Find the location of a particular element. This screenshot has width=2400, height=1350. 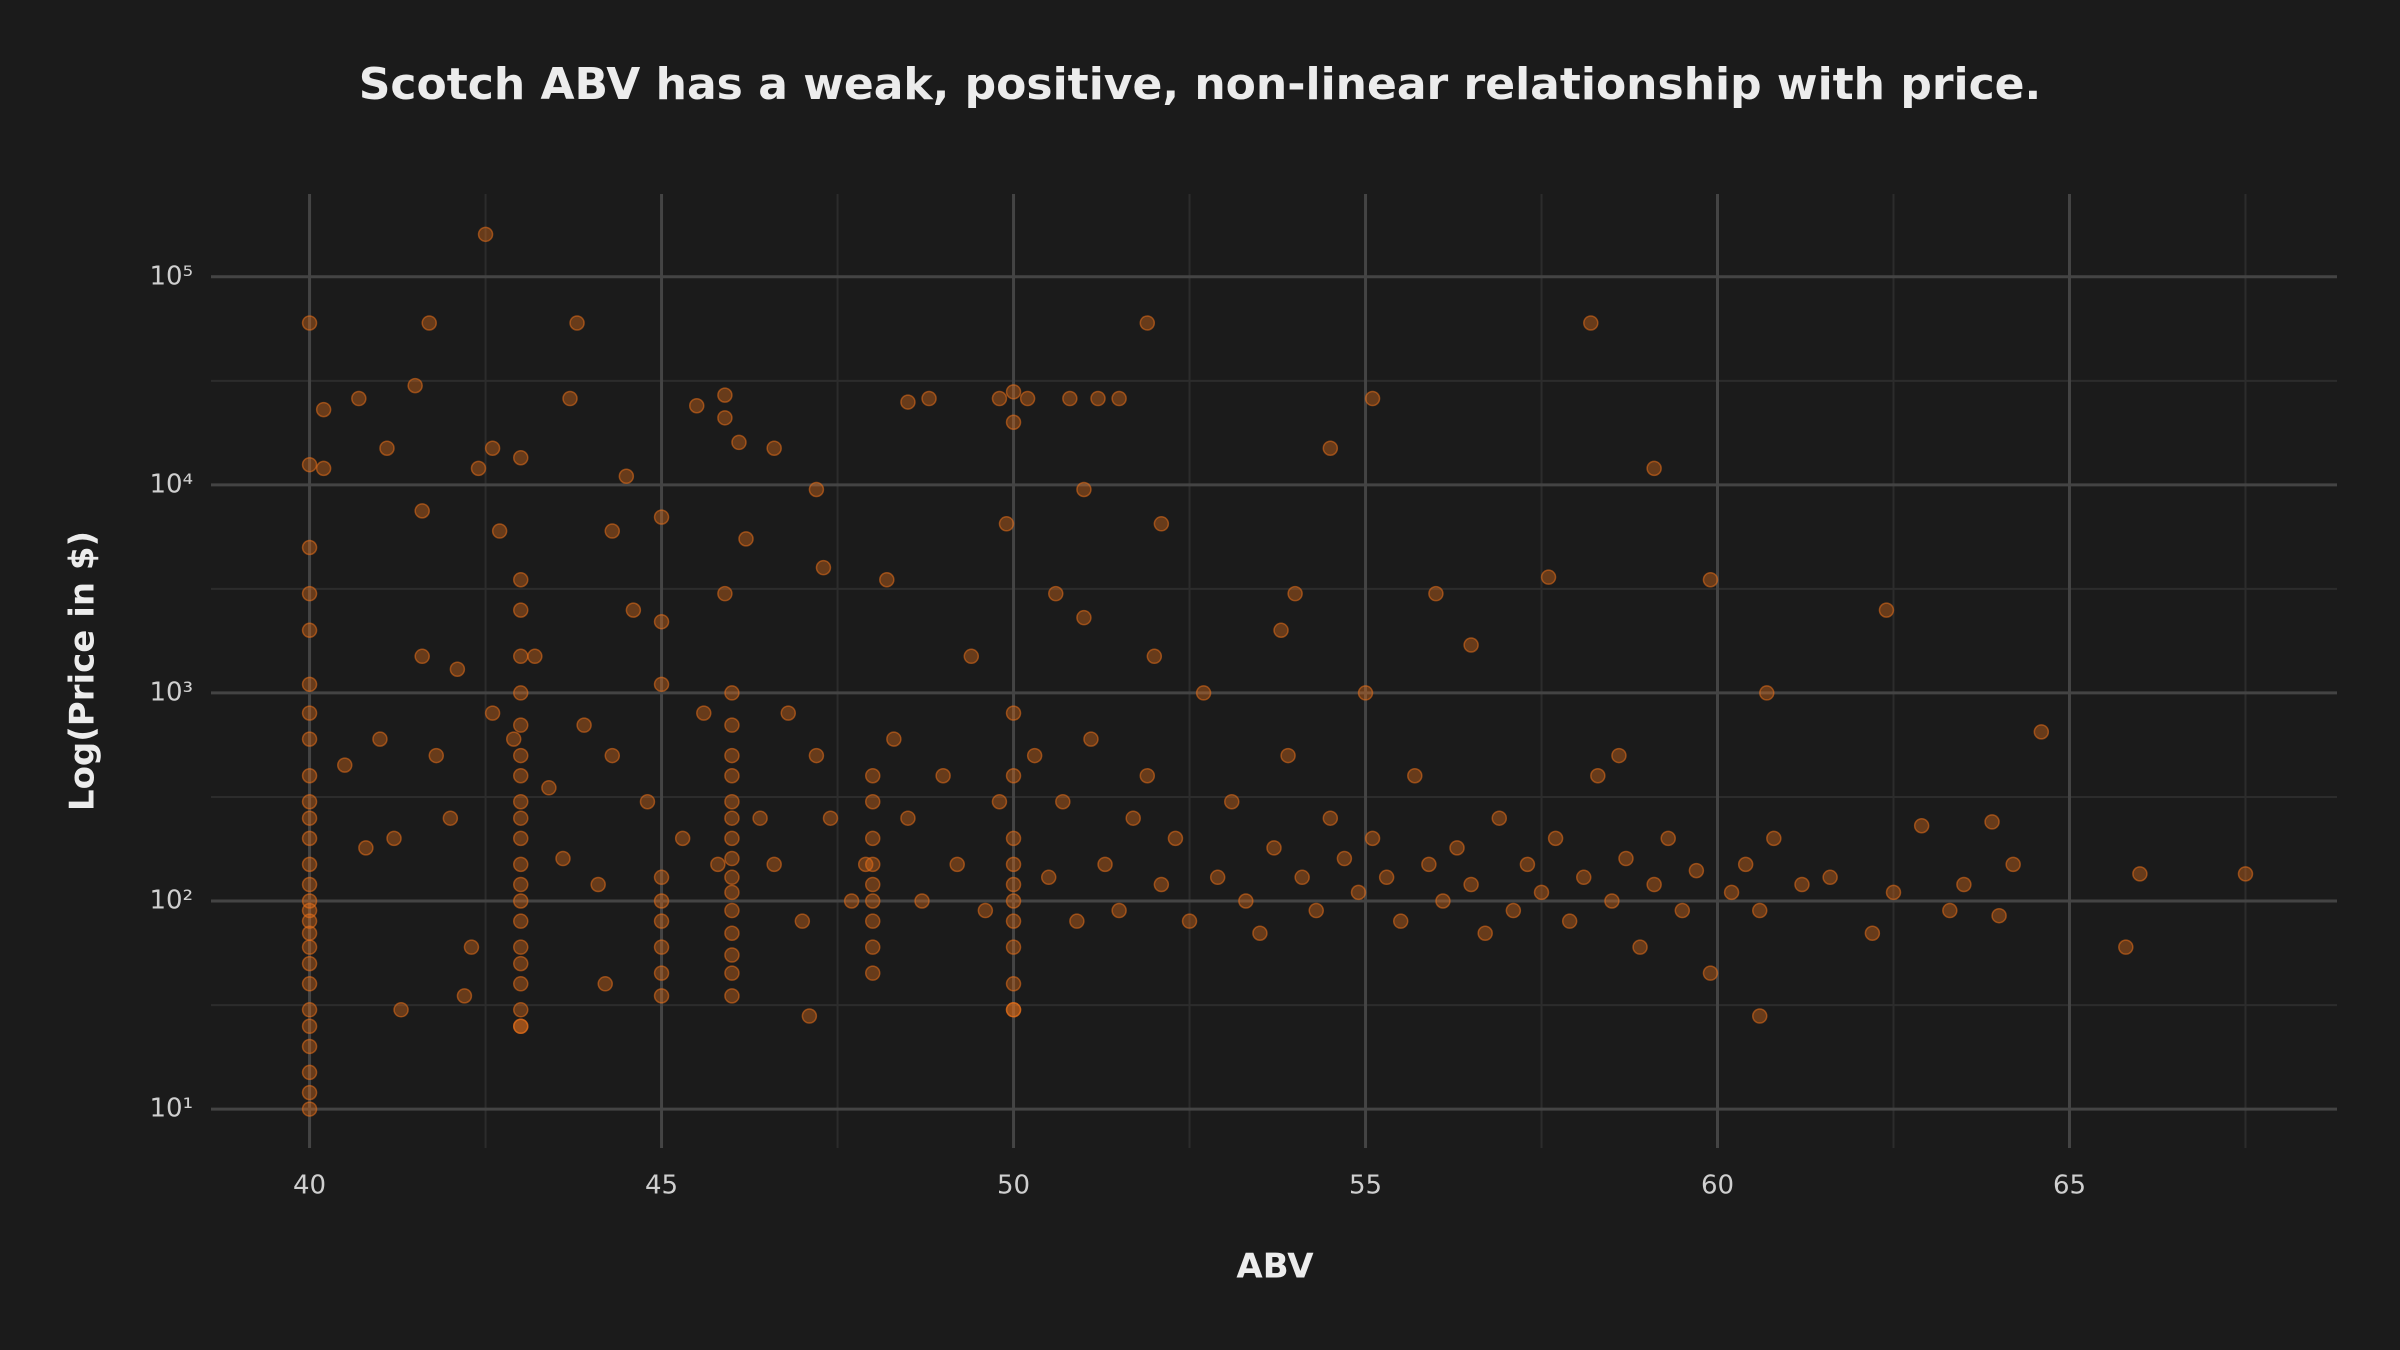

x-tick-label: 65 is located at coordinates (2069, 1186).